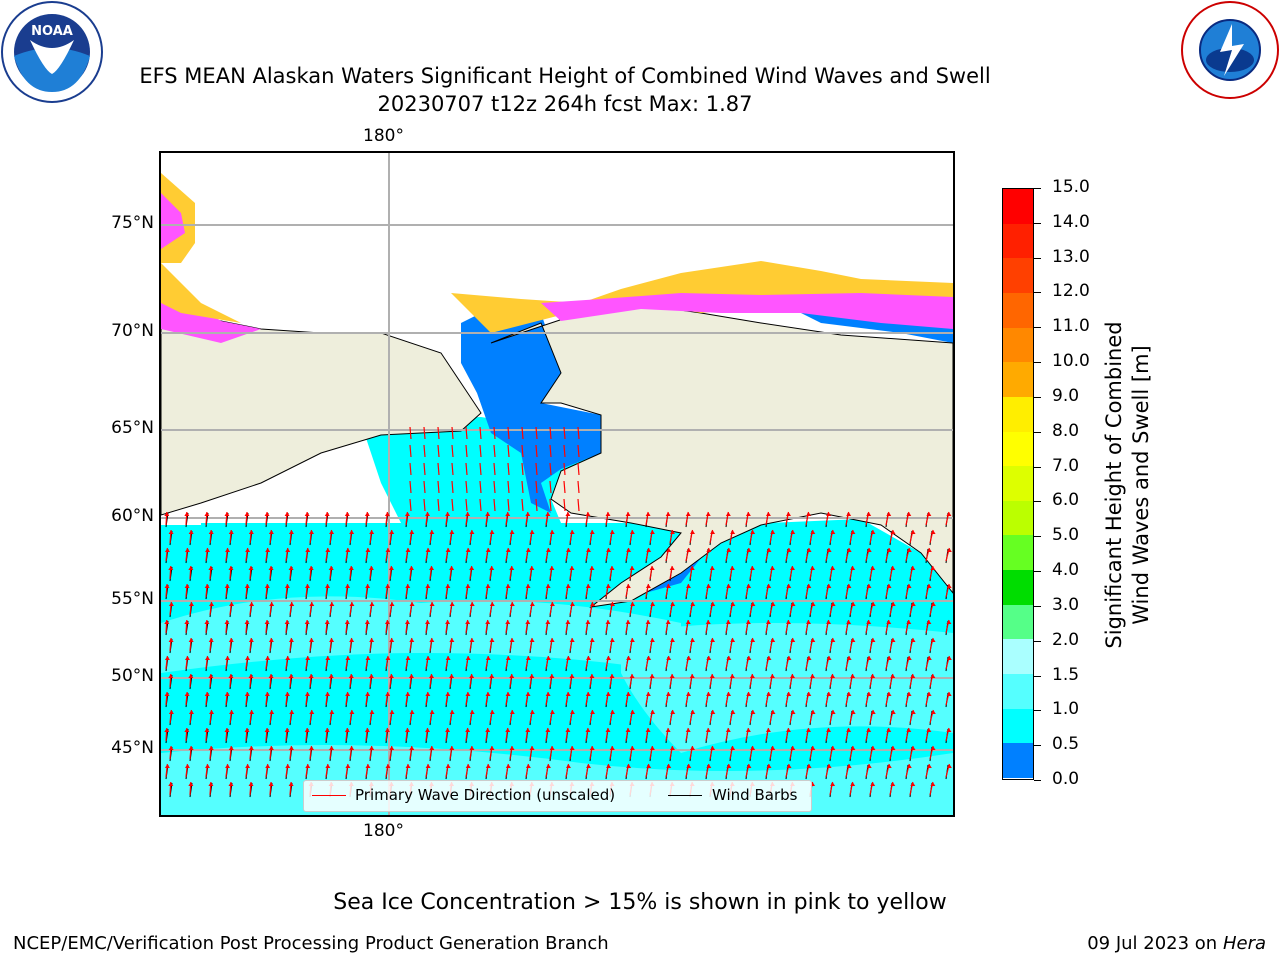 This screenshot has width=1280, height=960. What do you see at coordinates (1066, 395) in the screenshot?
I see `colorbar-tick-label: 9.0` at bounding box center [1066, 395].